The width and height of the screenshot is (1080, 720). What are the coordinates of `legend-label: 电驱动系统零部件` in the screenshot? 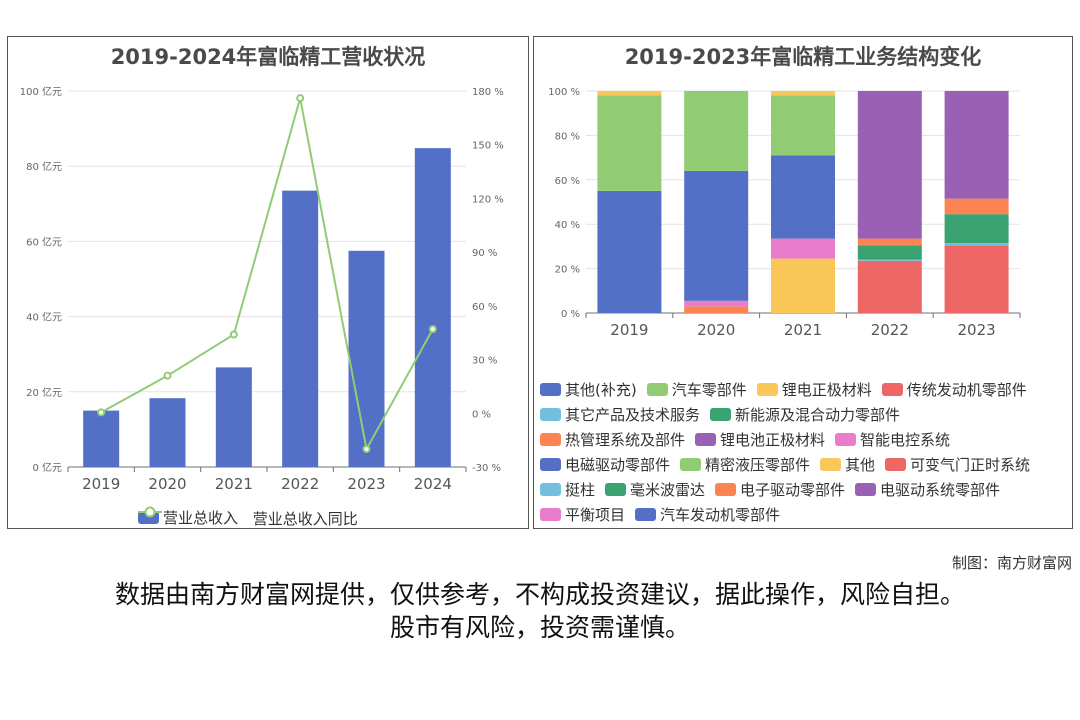 It's located at (940, 490).